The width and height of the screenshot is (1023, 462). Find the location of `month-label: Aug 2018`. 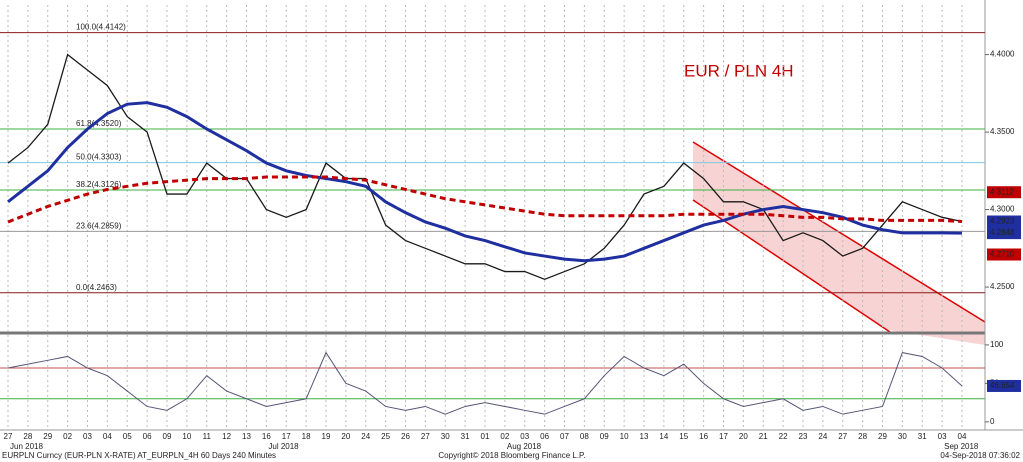

month-label: Aug 2018 is located at coordinates (524, 446).